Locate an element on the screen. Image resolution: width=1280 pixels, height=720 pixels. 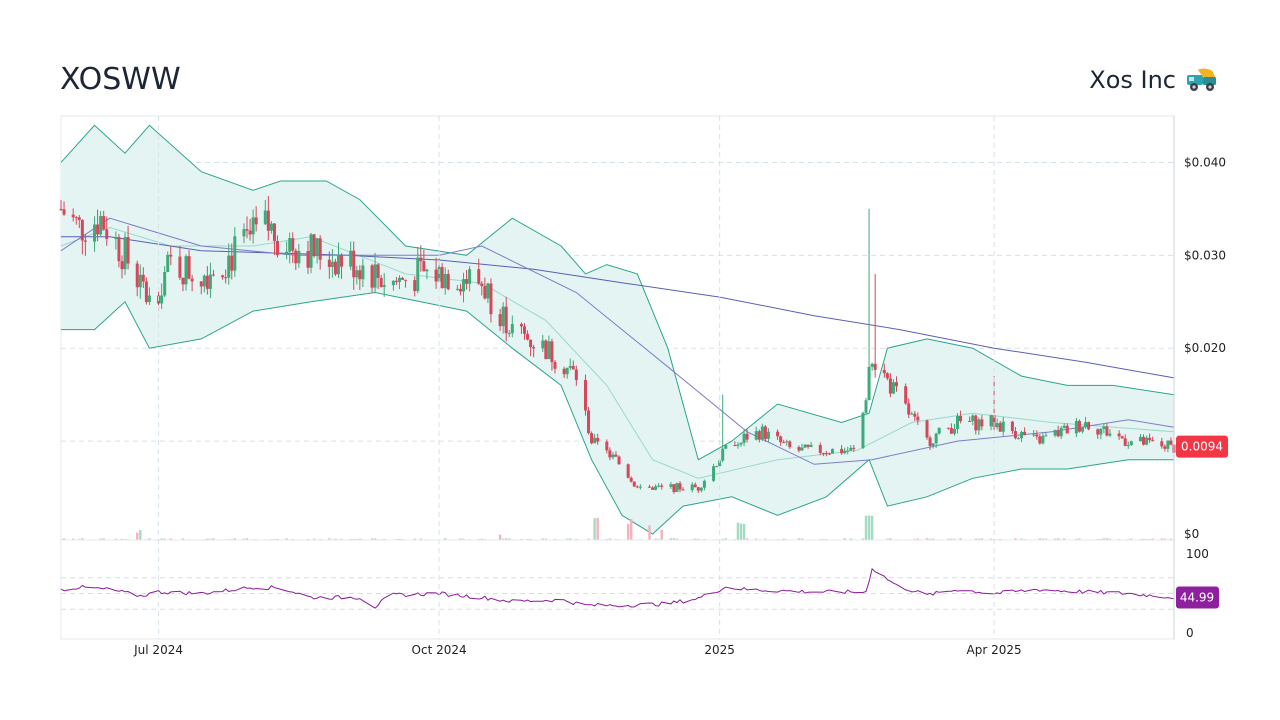
price-tick-label: $0.020 is located at coordinates (1205, 348).